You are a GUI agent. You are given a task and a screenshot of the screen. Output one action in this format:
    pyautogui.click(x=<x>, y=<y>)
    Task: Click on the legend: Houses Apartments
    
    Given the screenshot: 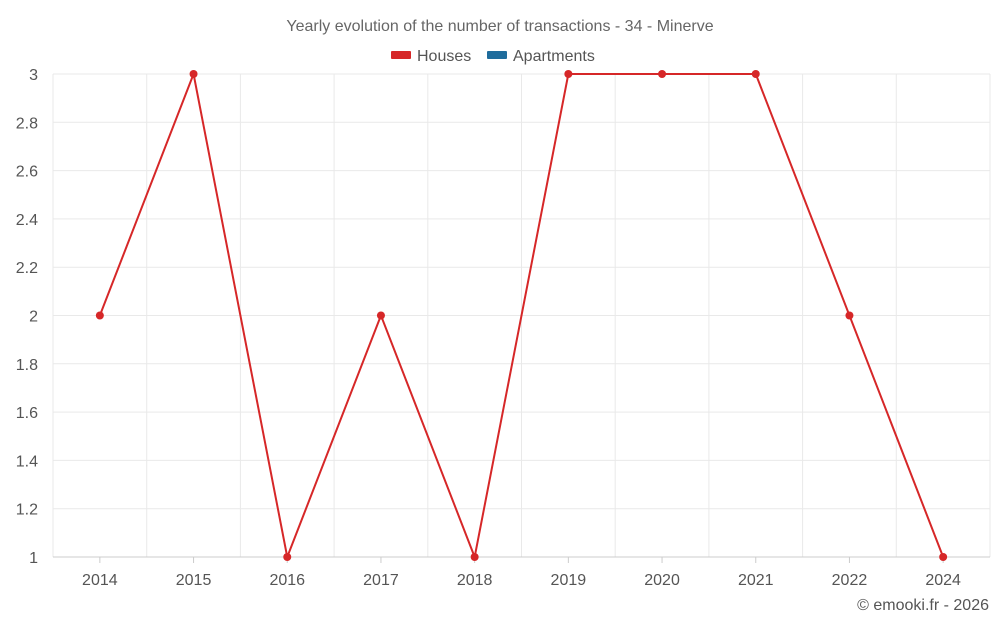 What is the action you would take?
    pyautogui.click(x=493, y=56)
    